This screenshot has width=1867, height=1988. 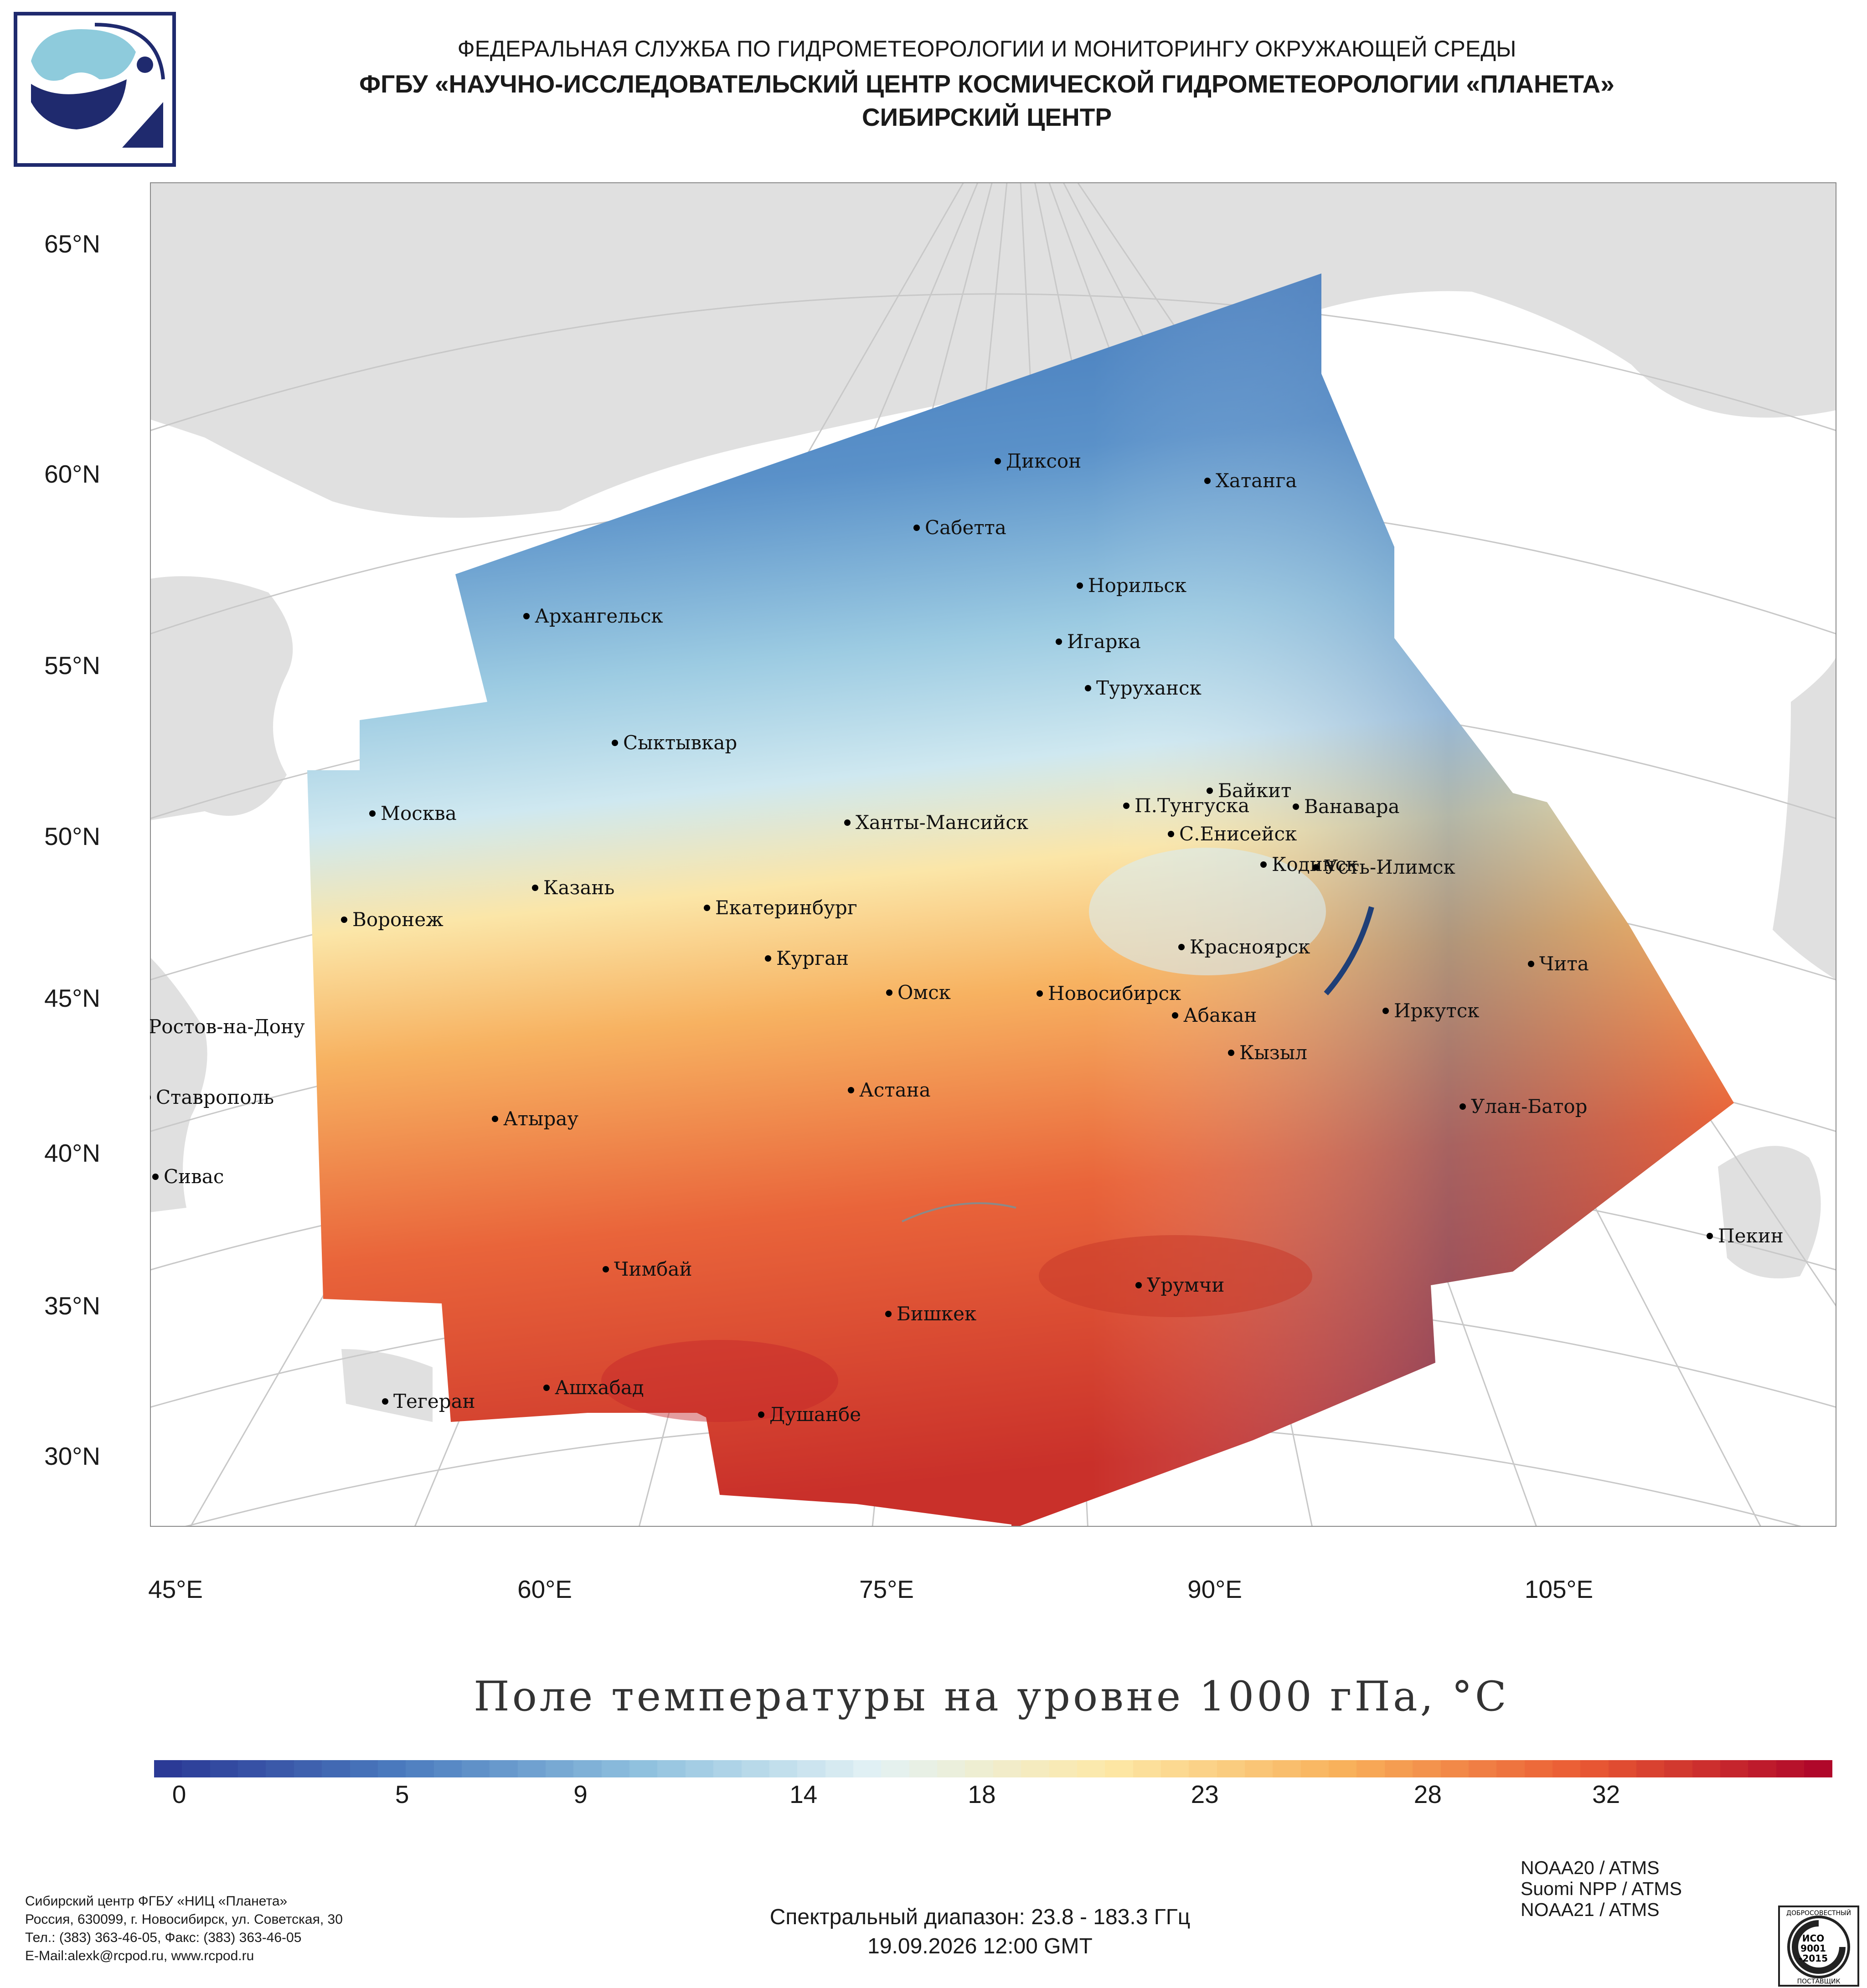 What do you see at coordinates (937, 1314) in the screenshot?
I see `city-name: Бишкек` at bounding box center [937, 1314].